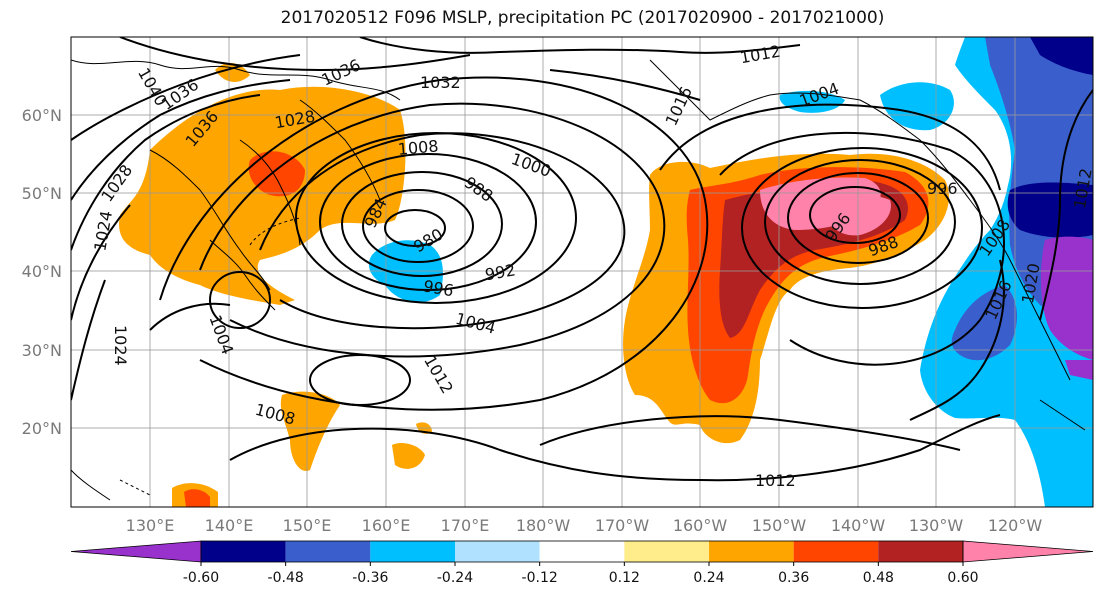 This screenshot has height=601, width=1105. What do you see at coordinates (540, 578) in the screenshot?
I see `colorbar-tick-label: -0.12` at bounding box center [540, 578].